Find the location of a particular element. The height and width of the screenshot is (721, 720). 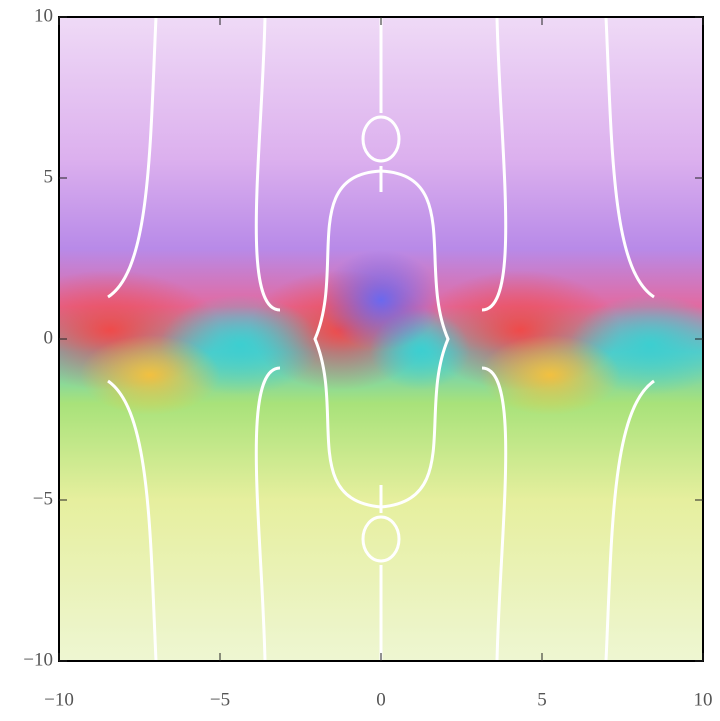

x-tick-label: 0 is located at coordinates (381, 699).